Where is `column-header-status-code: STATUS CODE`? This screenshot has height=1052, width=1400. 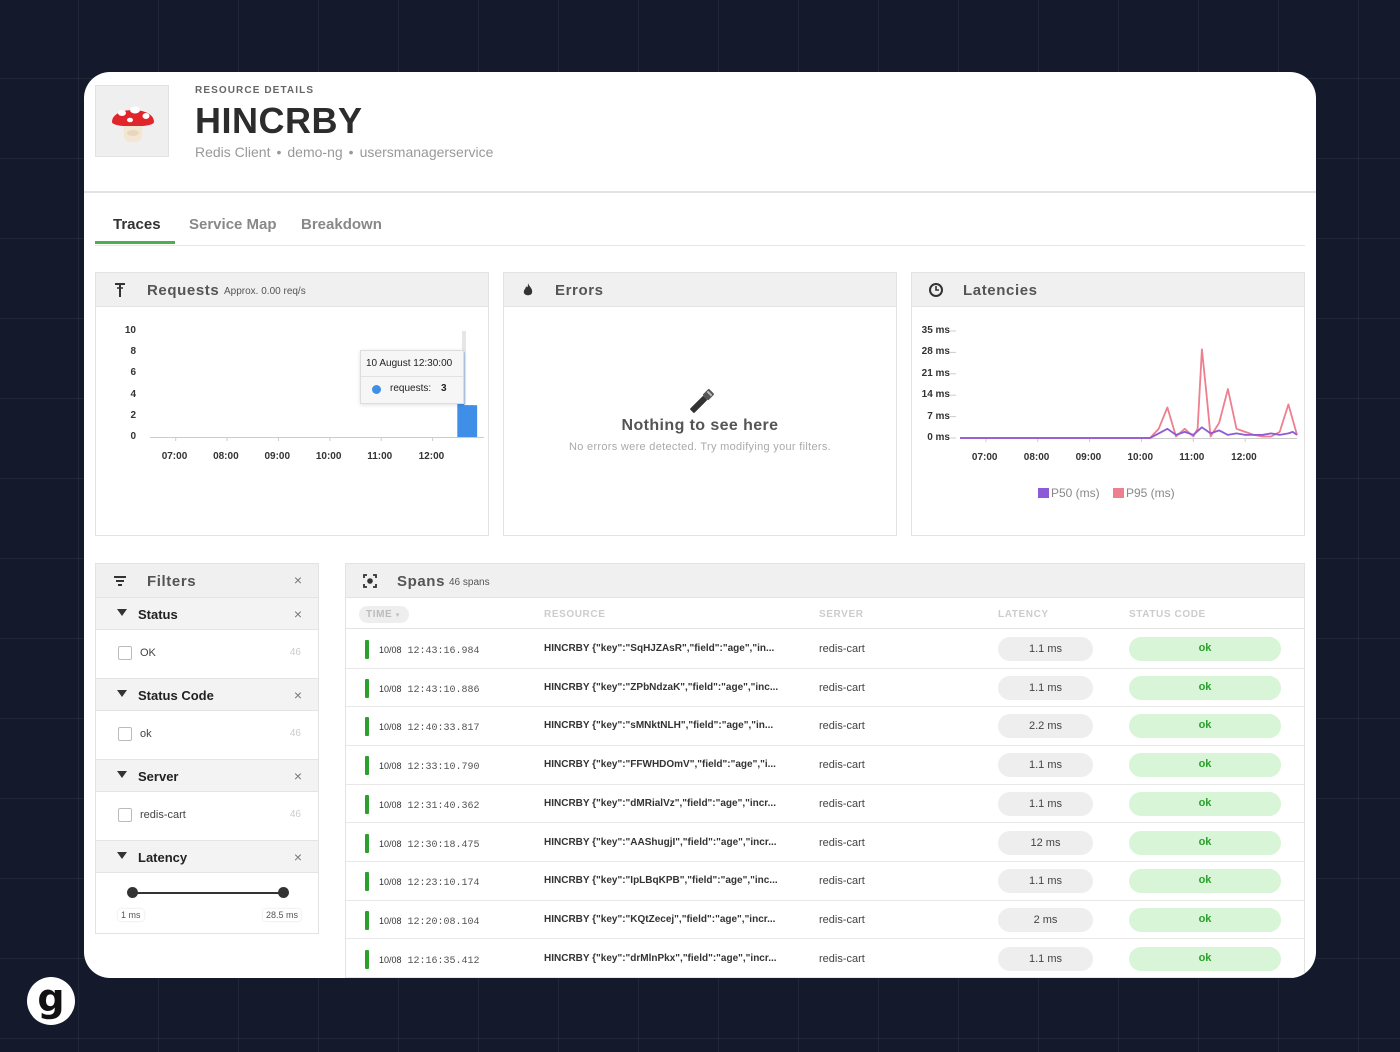 column-header-status-code: STATUS CODE is located at coordinates (1167, 614).